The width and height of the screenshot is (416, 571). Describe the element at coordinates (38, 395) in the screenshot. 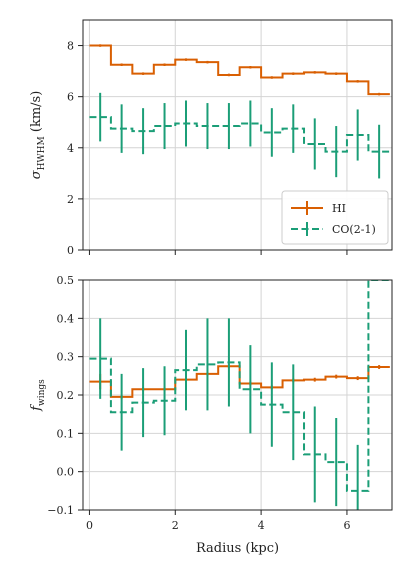

I see `bottom-y-axis-label: fwings` at that location.